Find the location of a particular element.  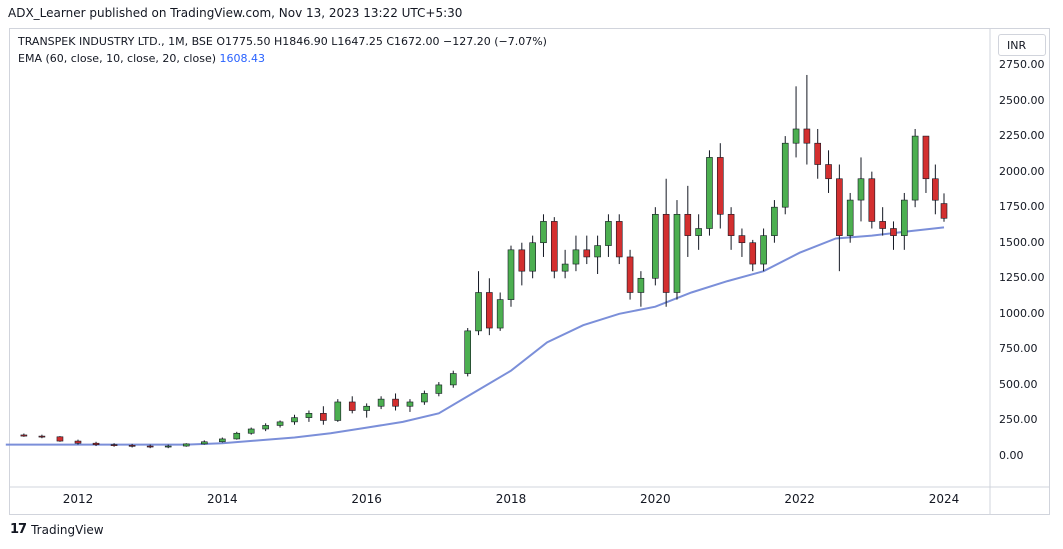

y-tick-label: 1500.00 is located at coordinates (1022, 242).